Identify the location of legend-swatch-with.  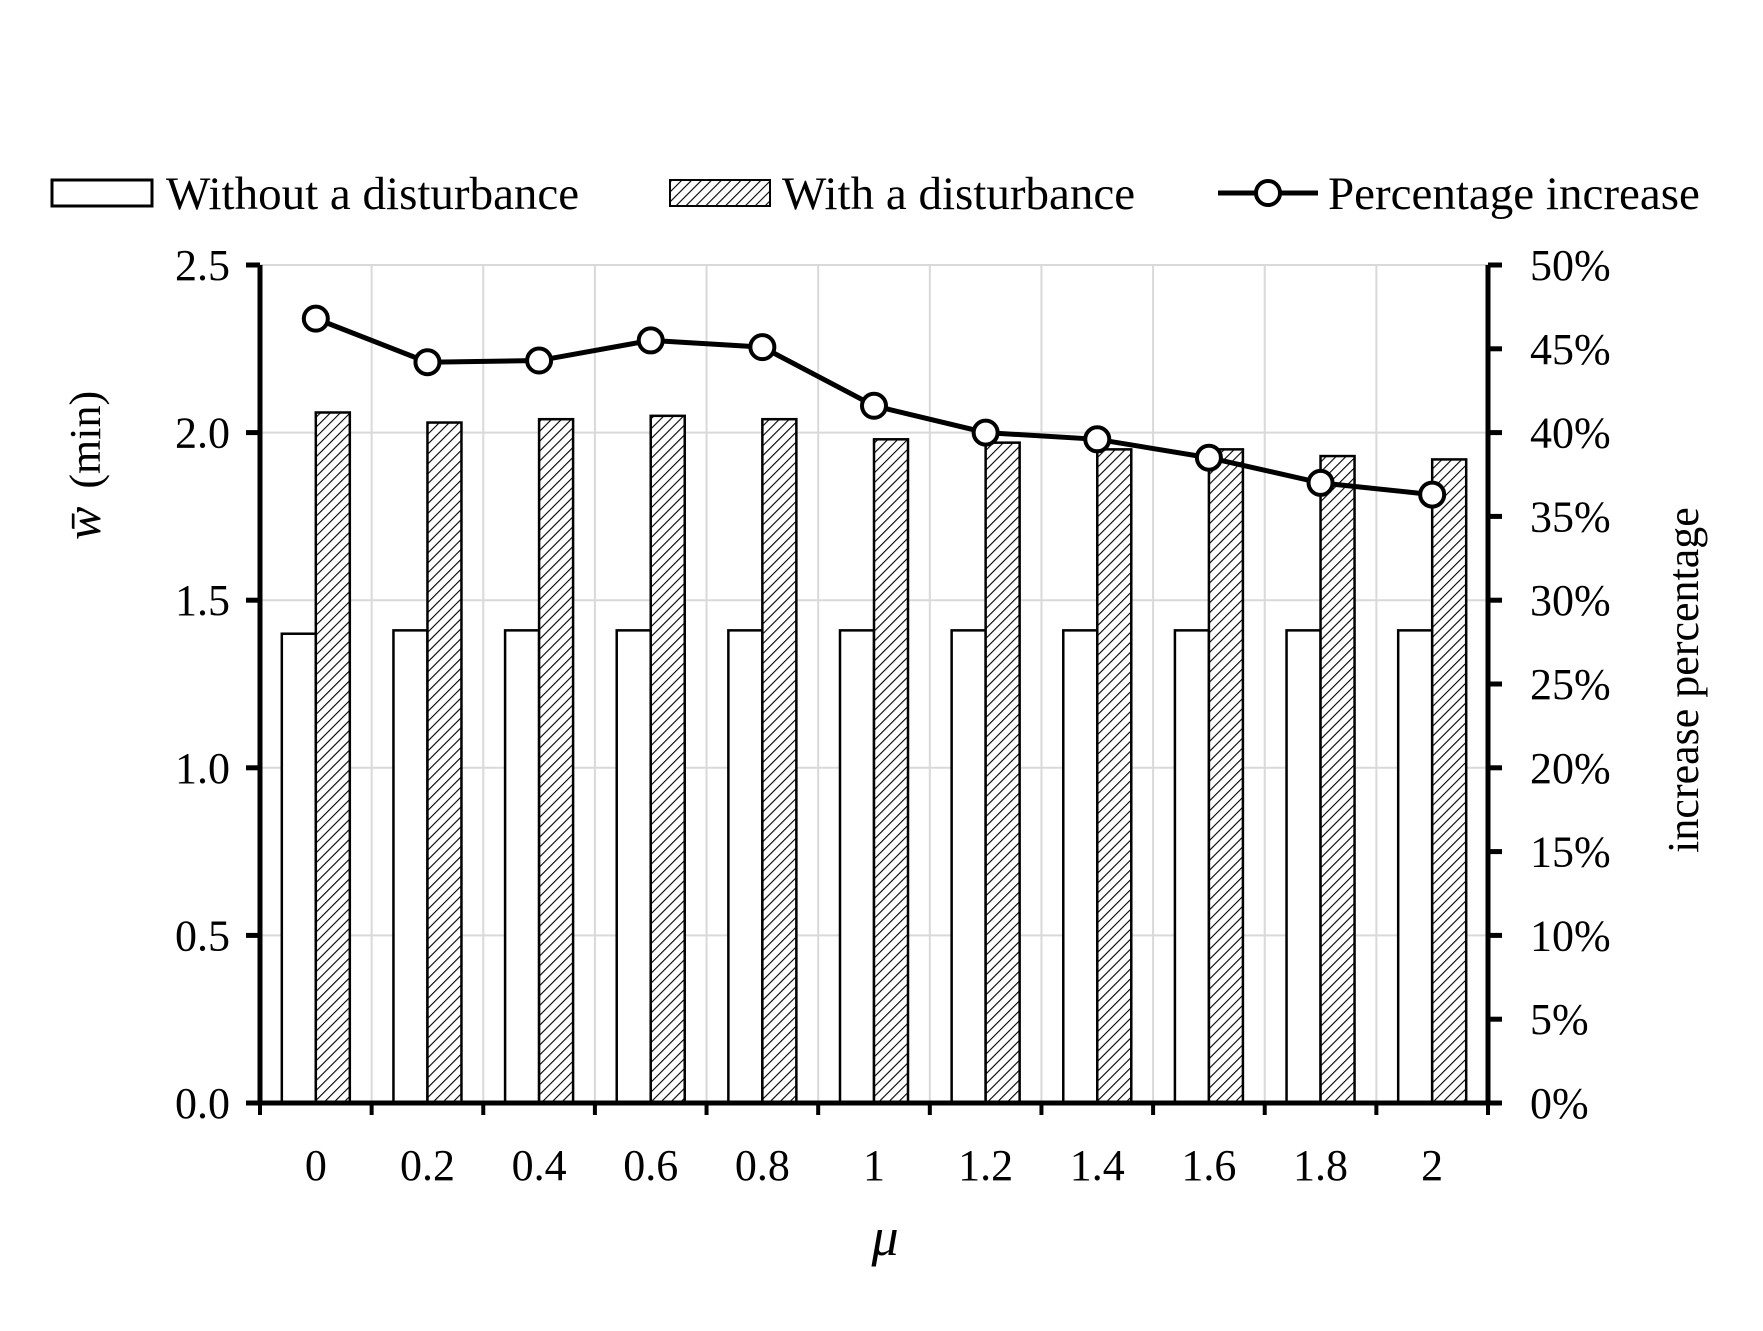
(720, 193).